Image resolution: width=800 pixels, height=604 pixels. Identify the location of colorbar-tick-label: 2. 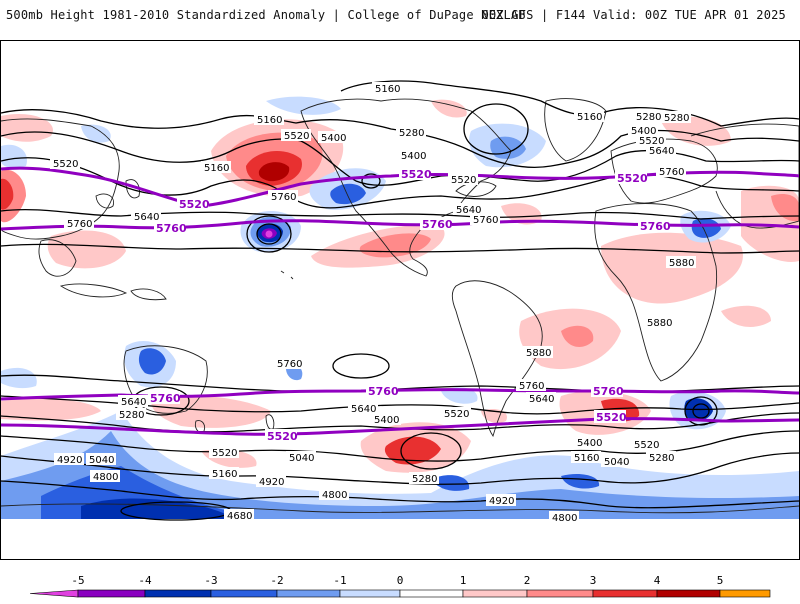
(527, 580).